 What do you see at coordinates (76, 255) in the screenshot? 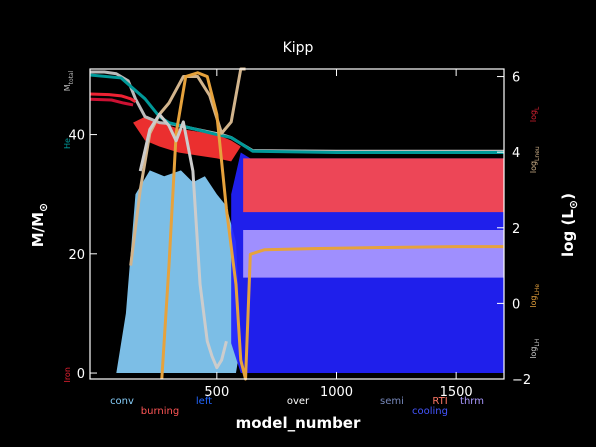
I see `left-tick-label: 20` at bounding box center [76, 255].